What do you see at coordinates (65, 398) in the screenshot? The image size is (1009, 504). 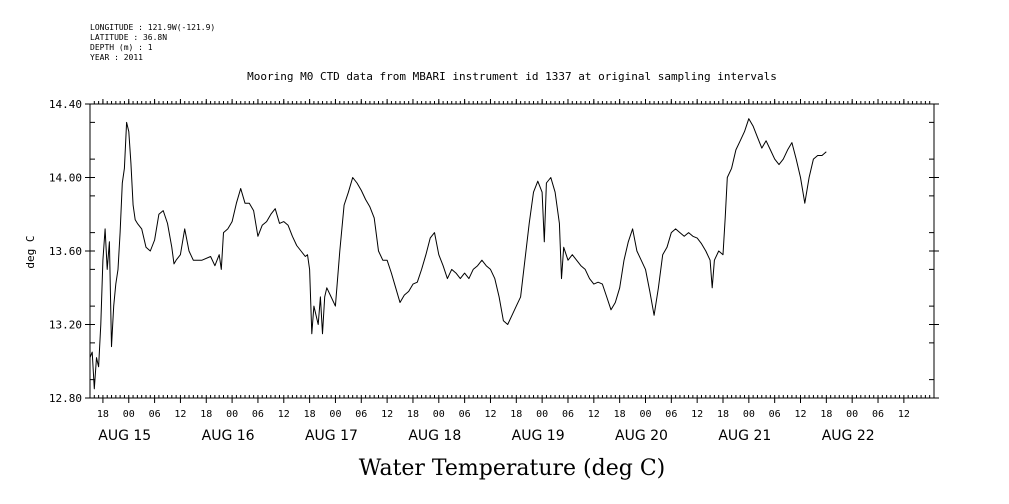 I see `y-tick-label: 12.80` at bounding box center [65, 398].